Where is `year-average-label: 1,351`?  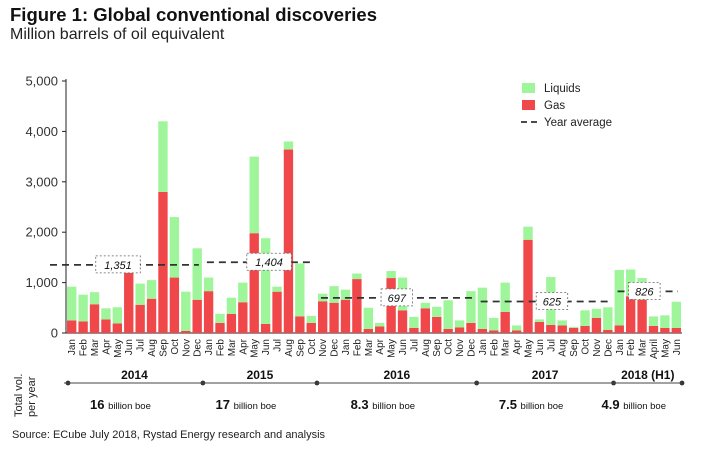
year-average-label: 1,351 is located at coordinates (118, 266).